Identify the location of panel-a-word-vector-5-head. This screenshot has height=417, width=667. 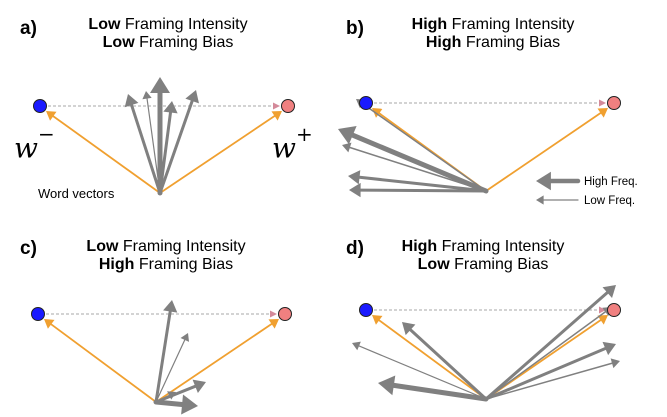
(192, 97).